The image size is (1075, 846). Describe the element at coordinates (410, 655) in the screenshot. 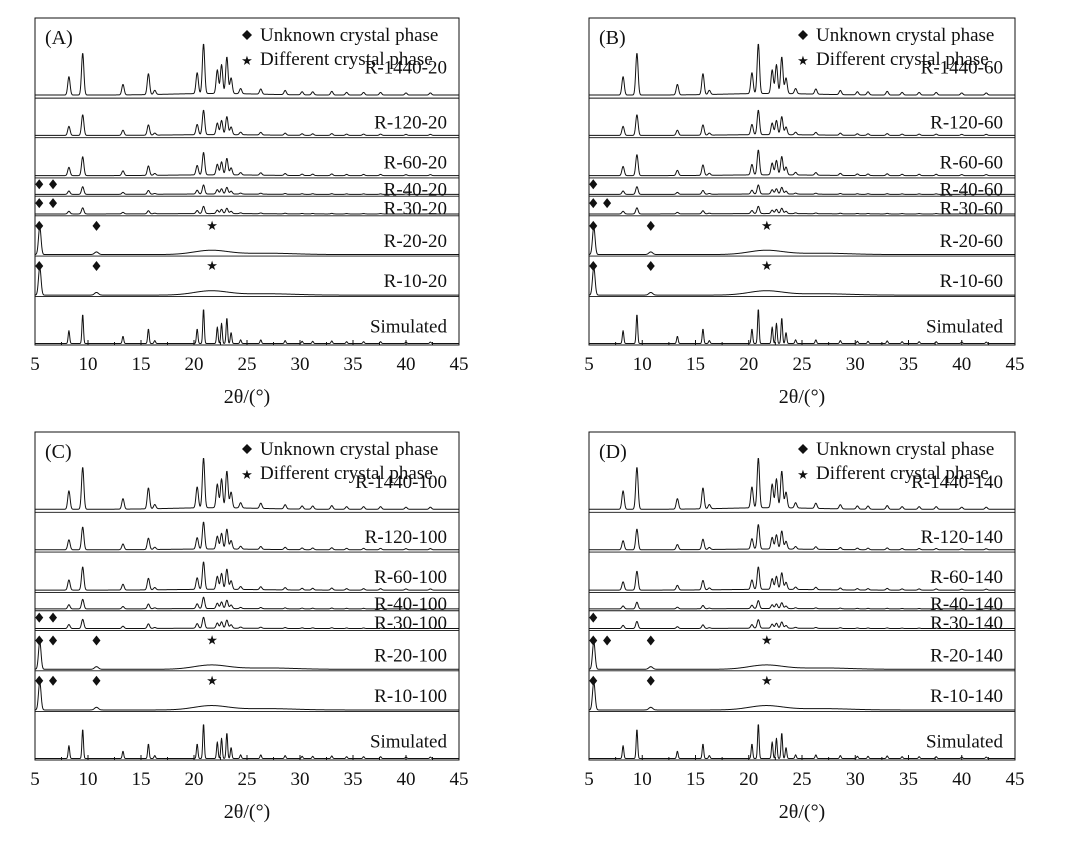

I see `series-label: R-20-100` at that location.